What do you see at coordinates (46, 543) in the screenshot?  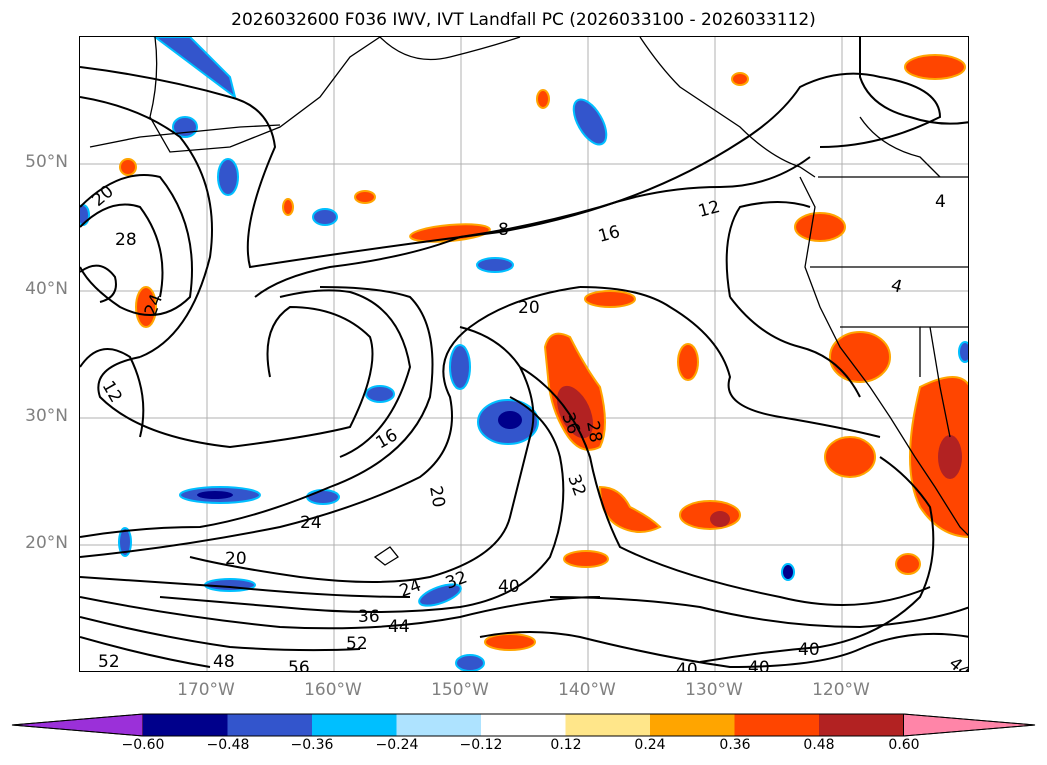 I see `lat-label-20n: 20°N` at bounding box center [46, 543].